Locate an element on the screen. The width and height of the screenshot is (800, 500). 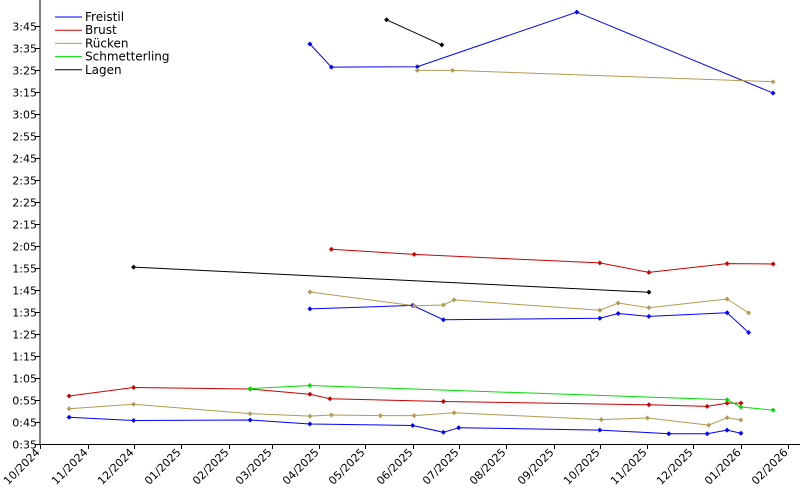
x-tick-label: 02/2026 is located at coordinates (770, 467).